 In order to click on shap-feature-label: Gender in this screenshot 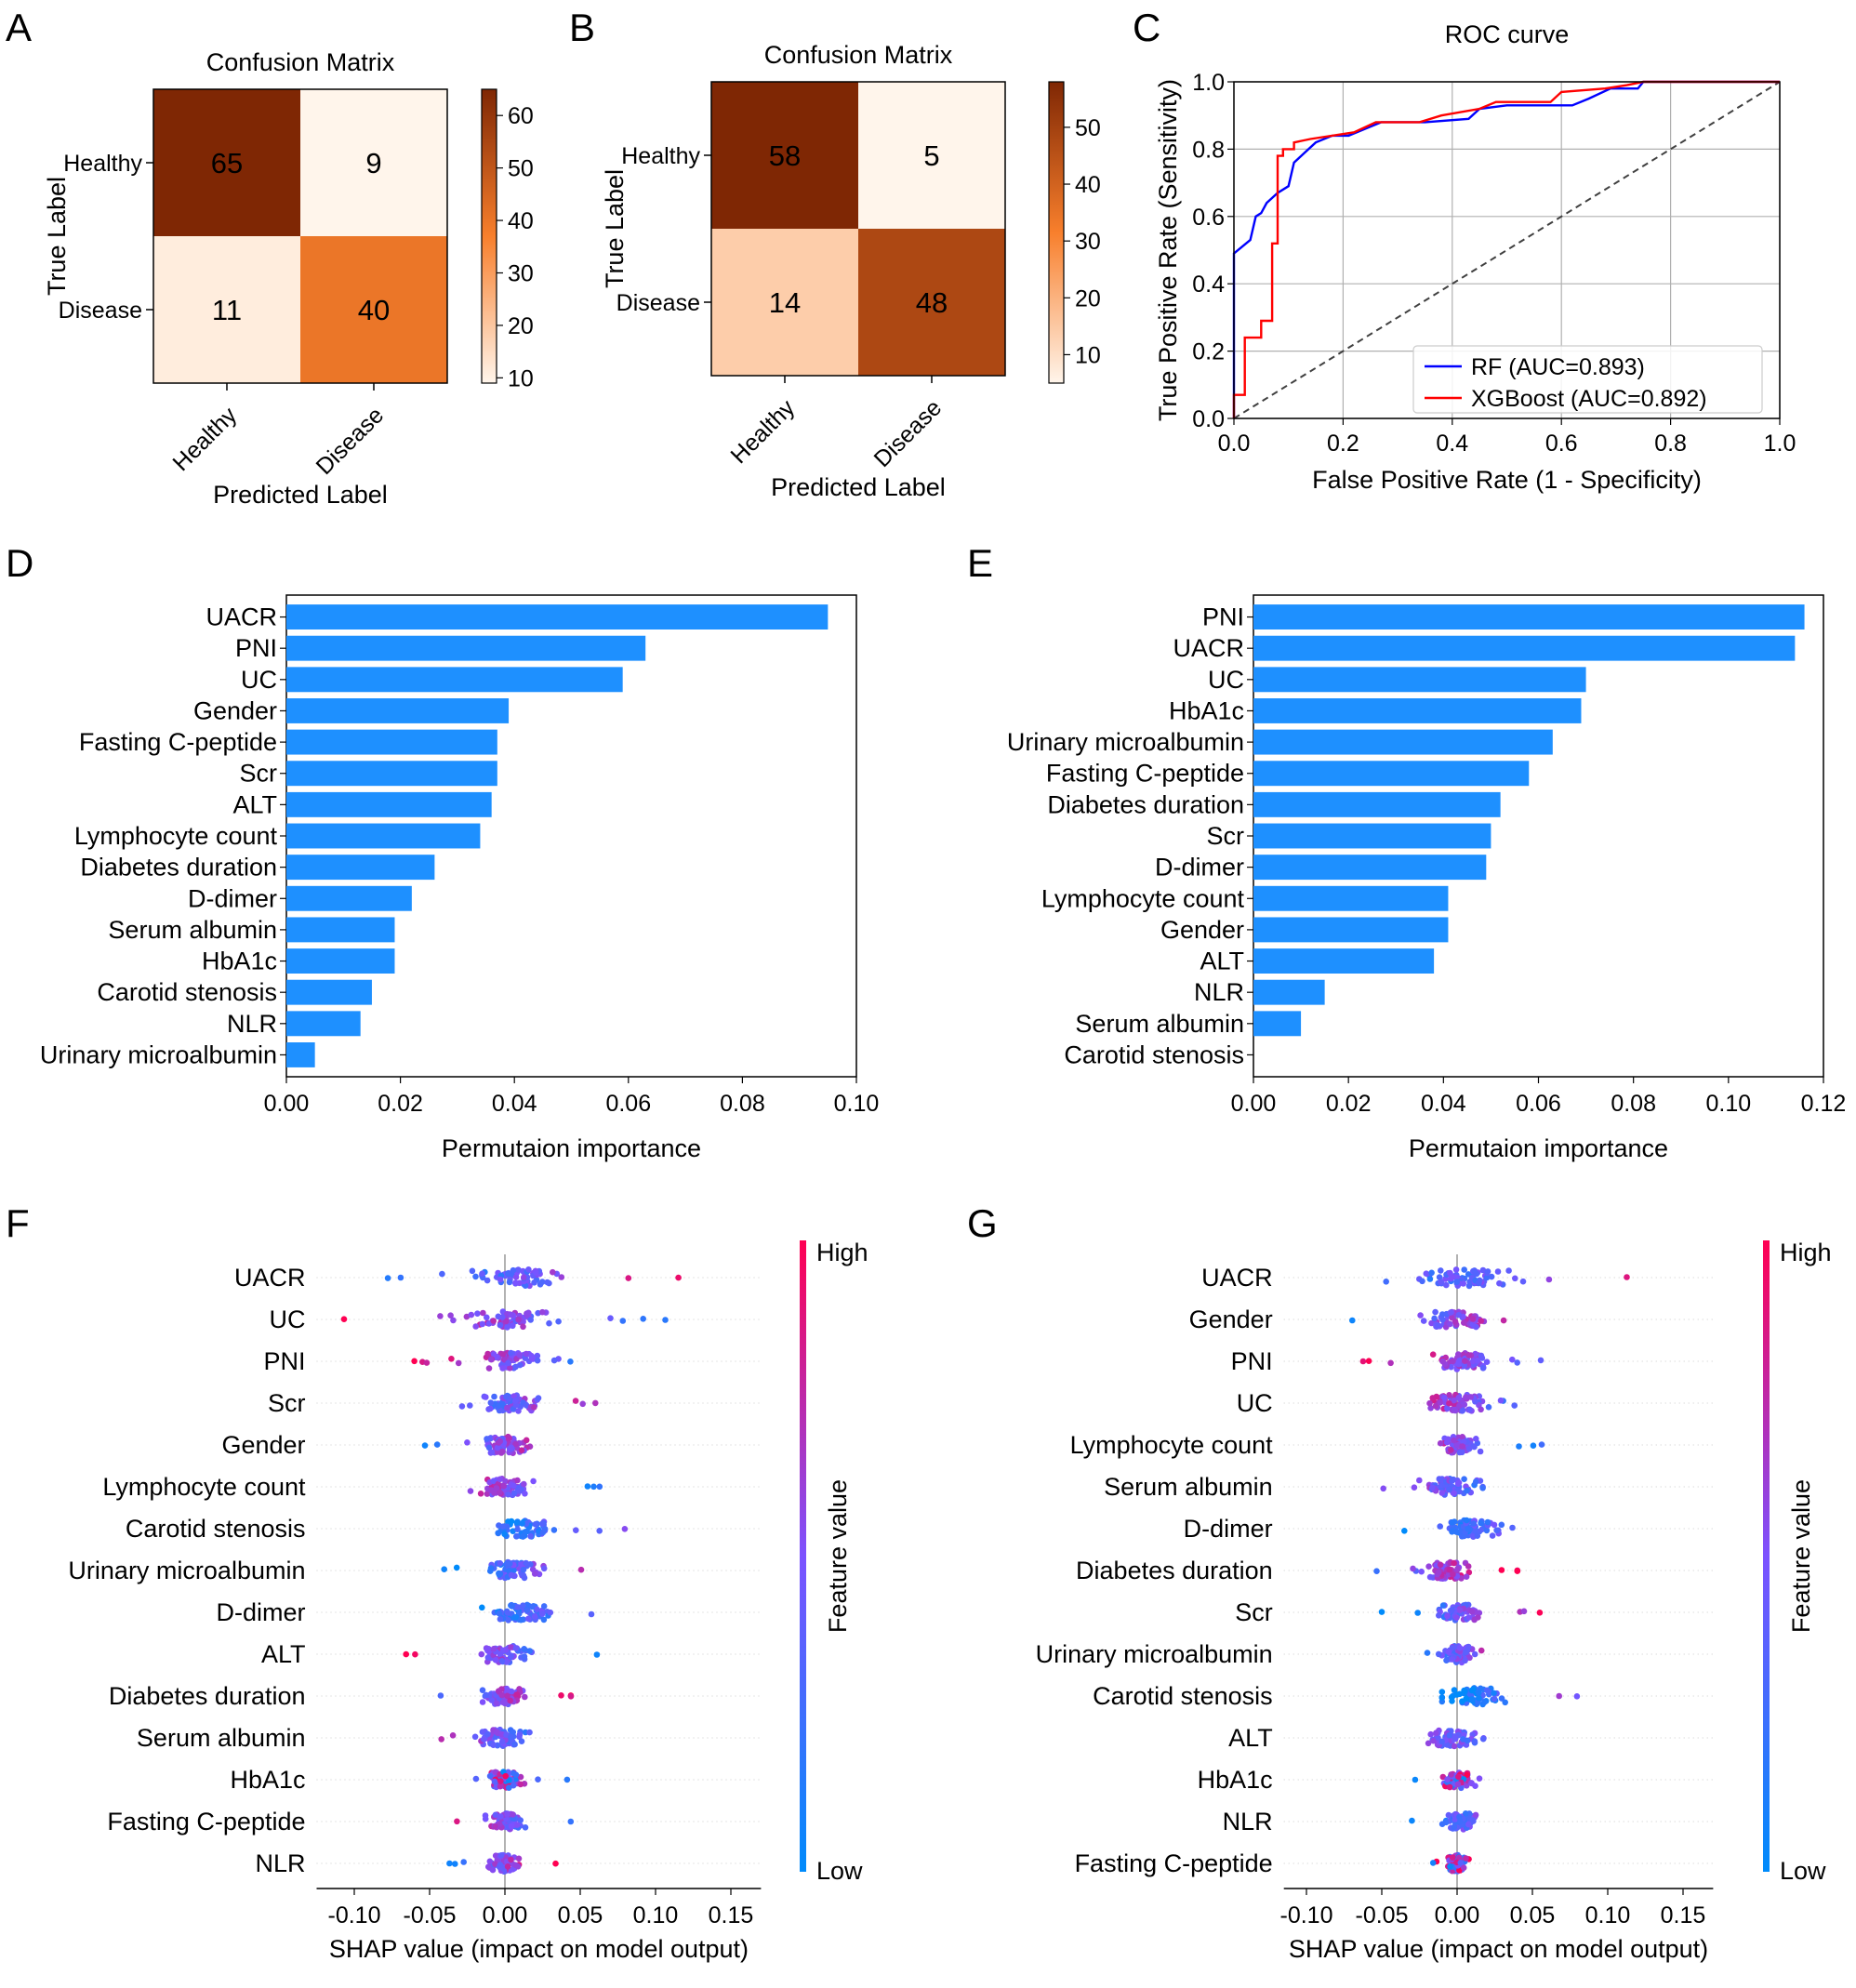, I will do `click(1231, 1319)`.